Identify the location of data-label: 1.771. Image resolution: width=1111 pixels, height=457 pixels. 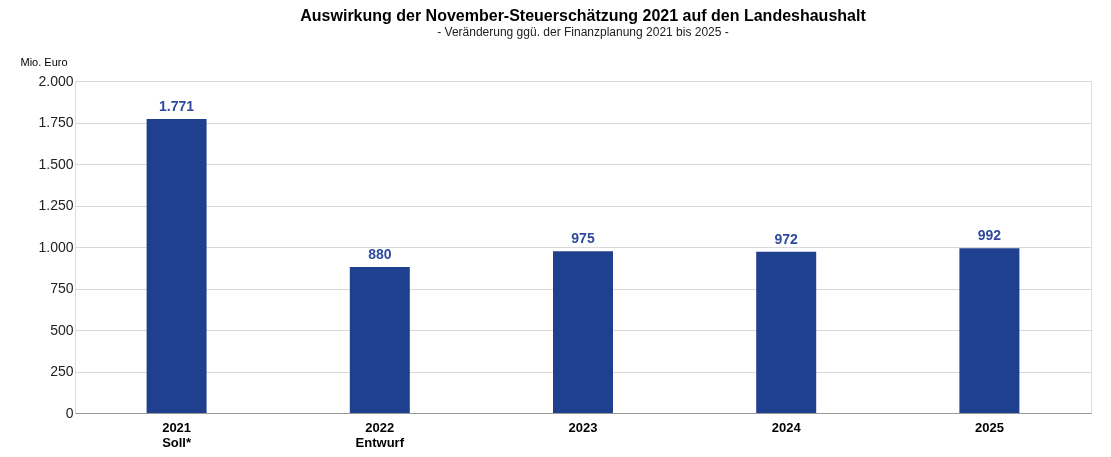
(177, 106).